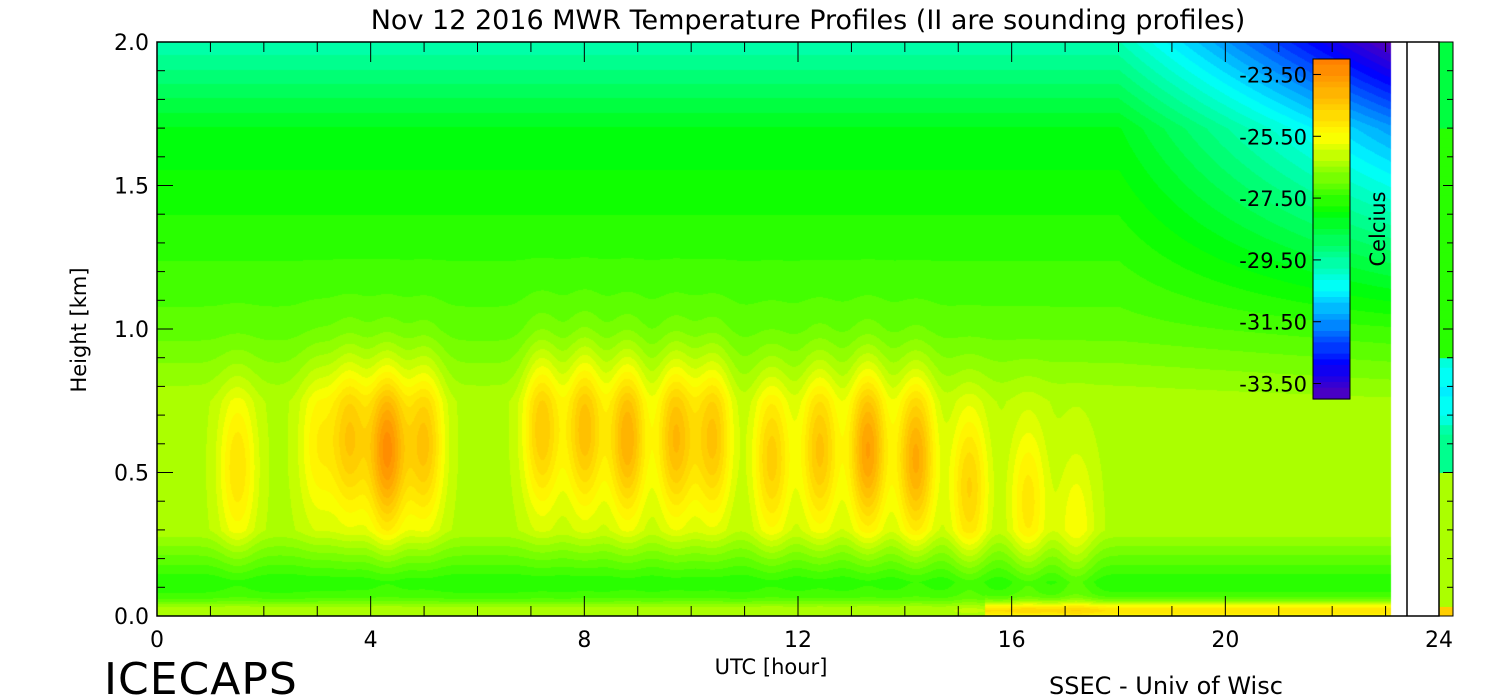  I want to click on y-tick-label: 2.0, so click(131, 43).